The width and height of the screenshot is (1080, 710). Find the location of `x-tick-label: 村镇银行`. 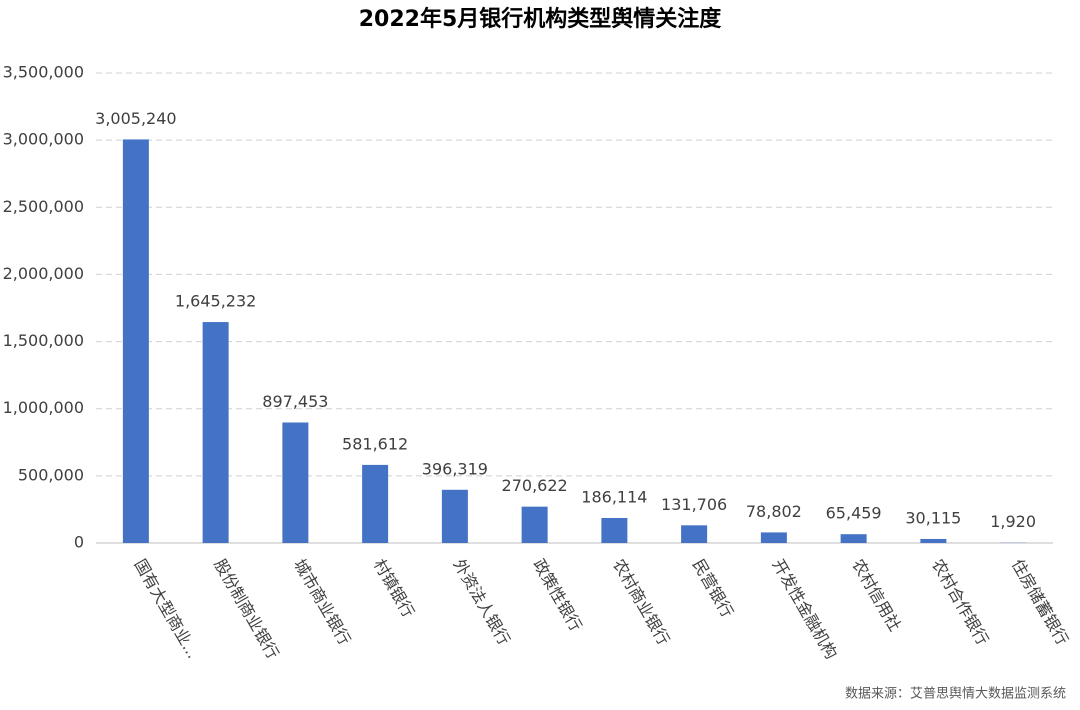

x-tick-label: 村镇银行 is located at coordinates (394, 588).